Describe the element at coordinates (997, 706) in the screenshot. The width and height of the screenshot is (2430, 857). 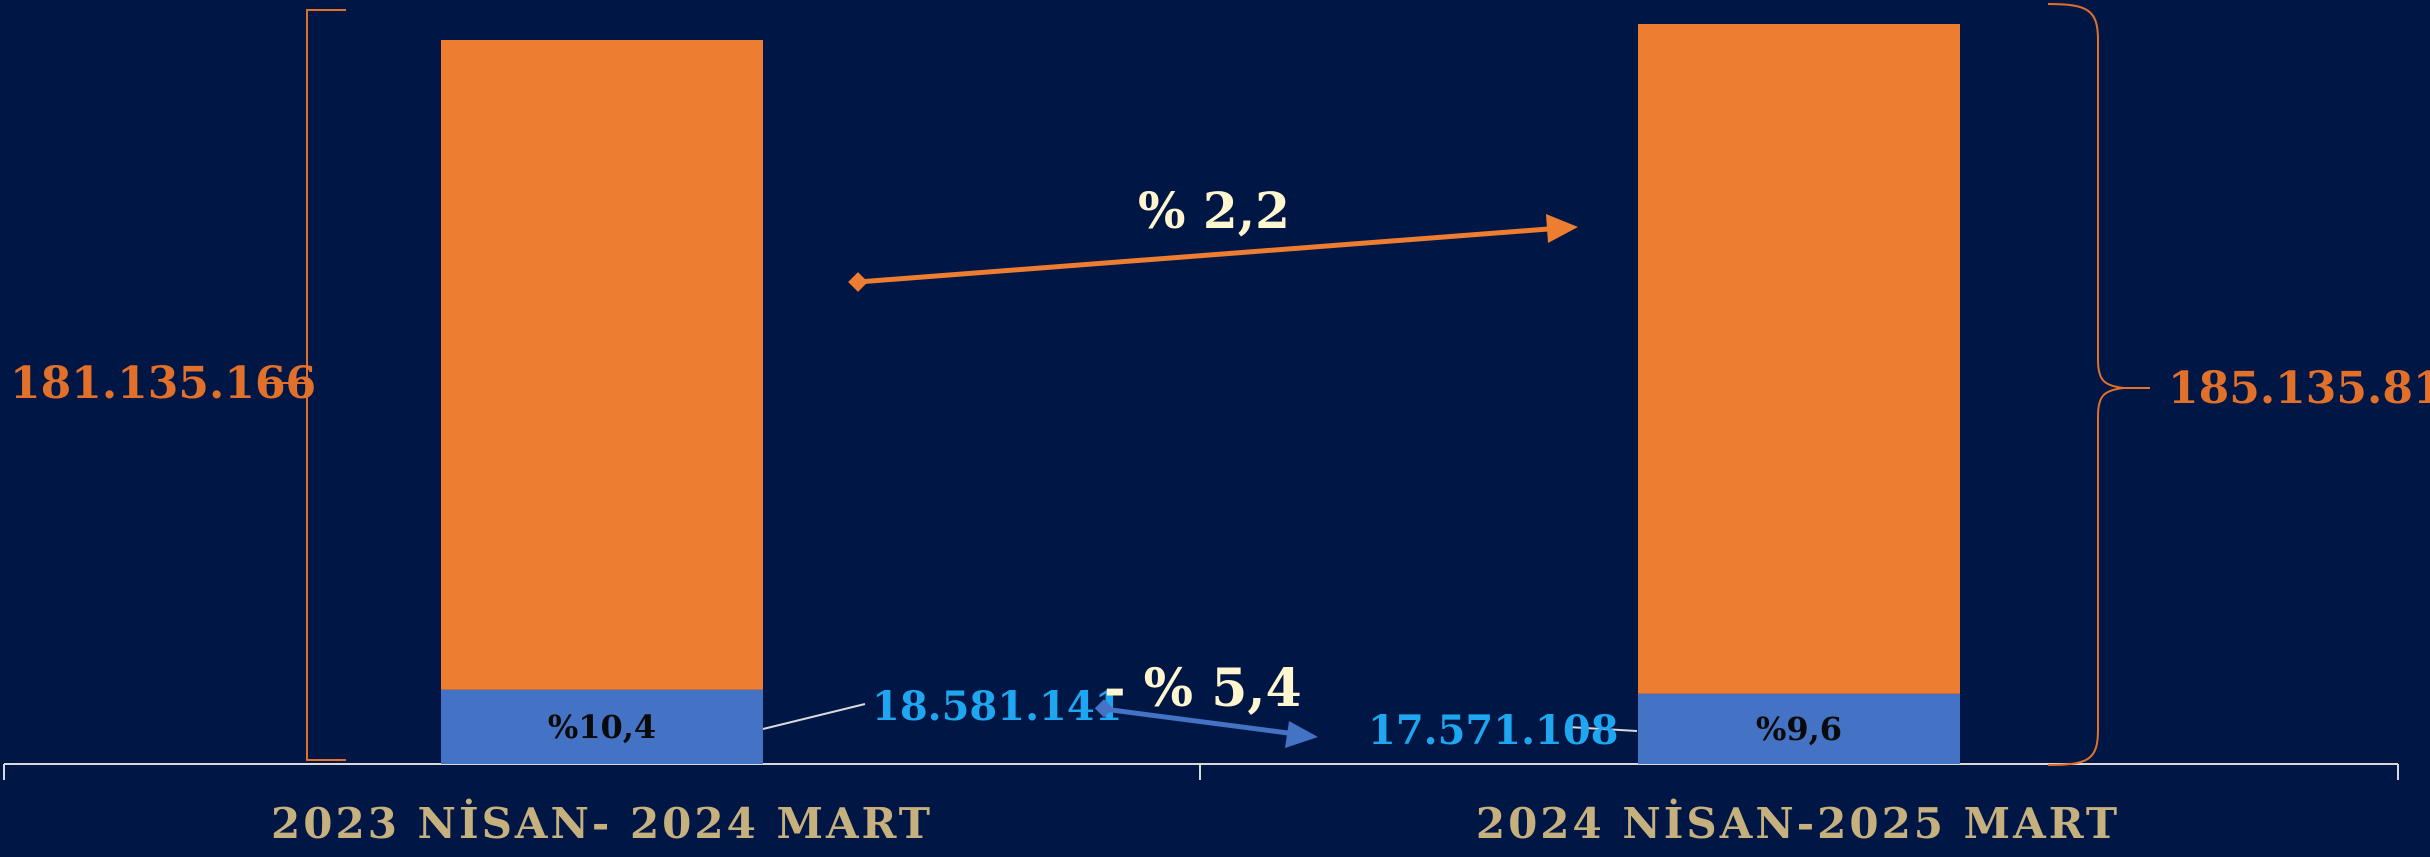
I see `bottom-value-label-1: 18.581.141` at that location.